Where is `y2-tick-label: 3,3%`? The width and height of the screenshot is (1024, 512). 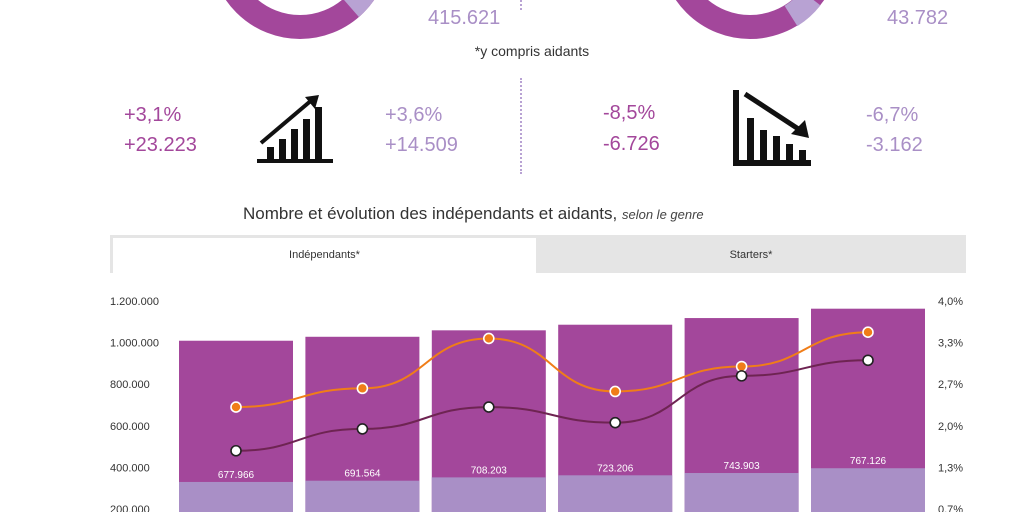
y2-tick-label: 3,3% is located at coordinates (950, 344).